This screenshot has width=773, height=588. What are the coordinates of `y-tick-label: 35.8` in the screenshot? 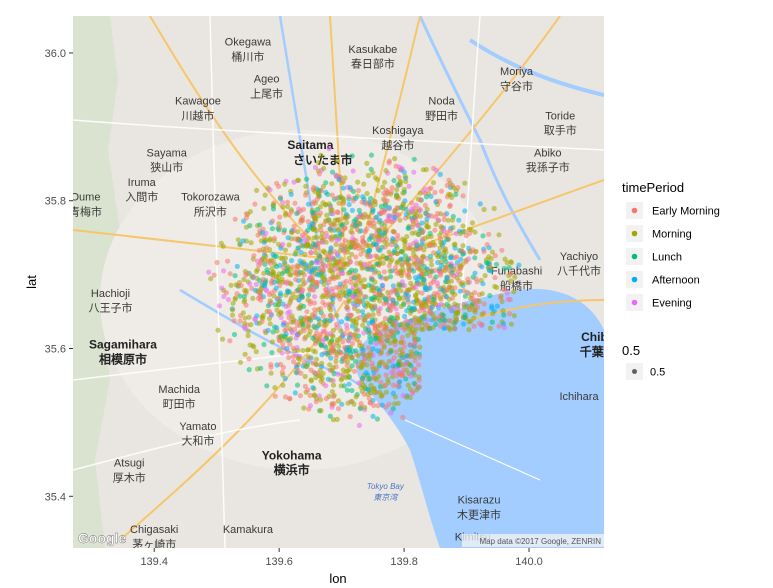 It's located at (55, 202).